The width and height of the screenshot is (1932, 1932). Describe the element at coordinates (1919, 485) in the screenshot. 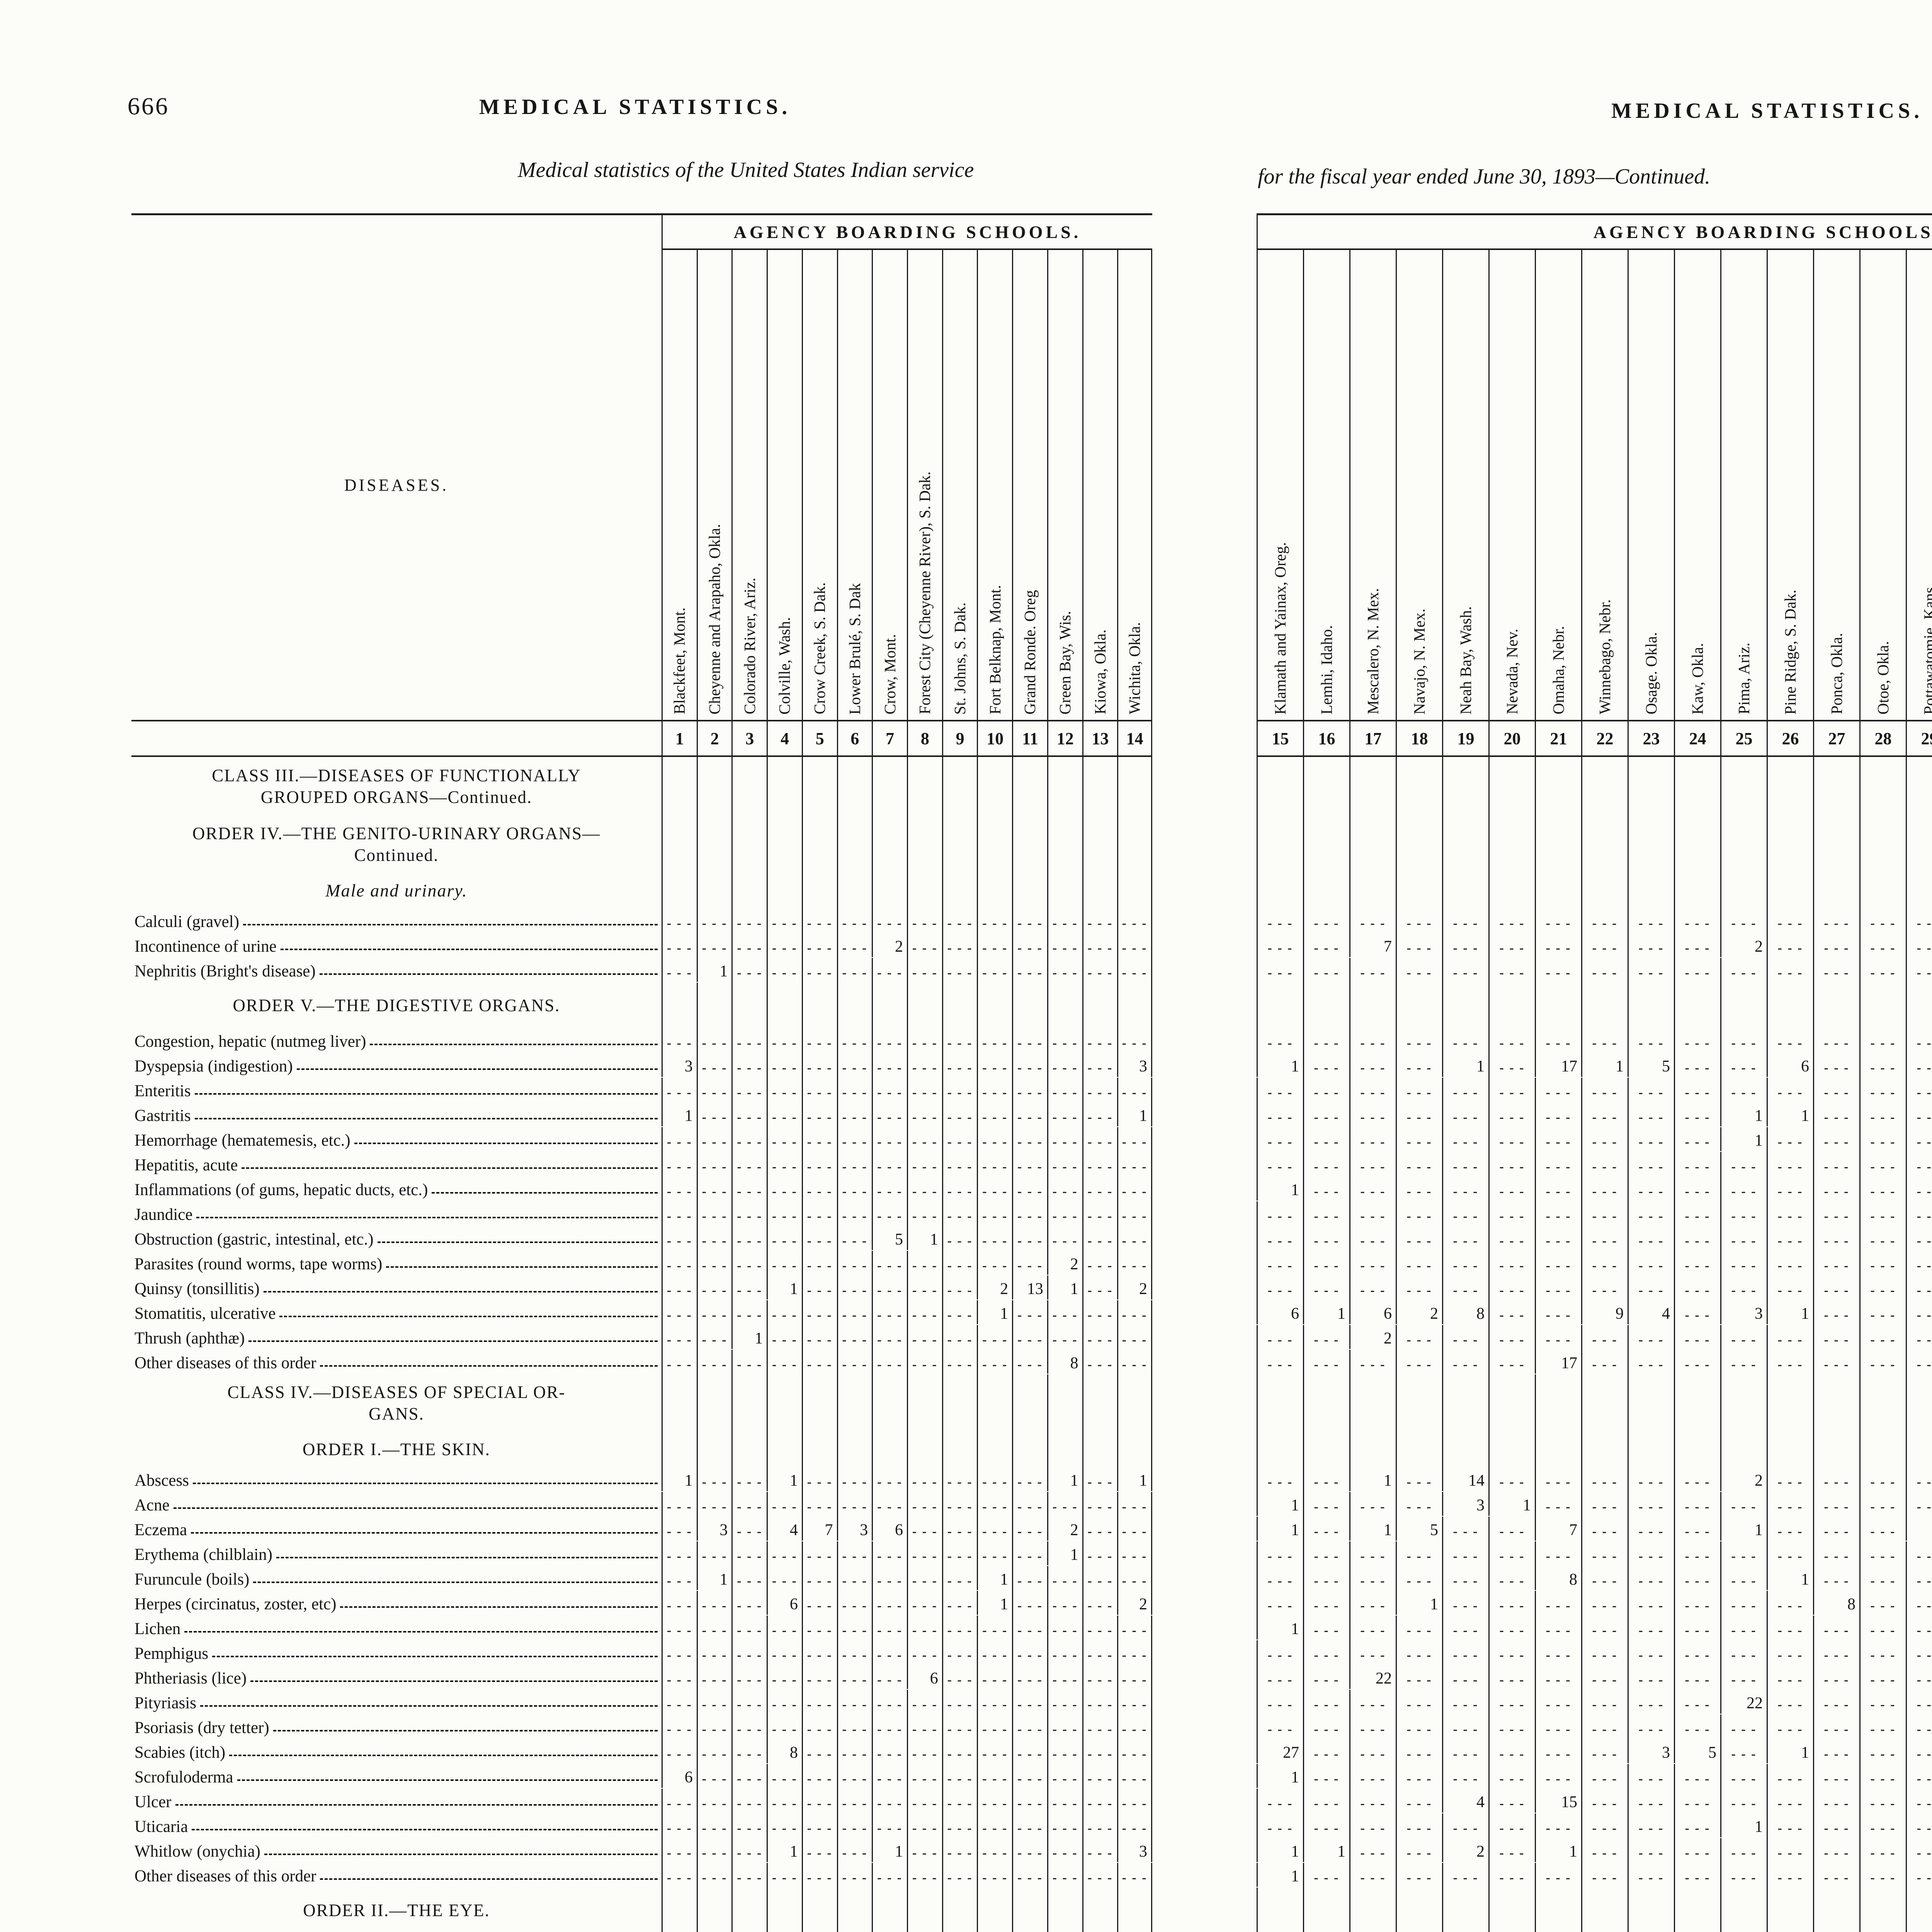

I see `column-header-29: Pottawatomie, Kans.` at that location.